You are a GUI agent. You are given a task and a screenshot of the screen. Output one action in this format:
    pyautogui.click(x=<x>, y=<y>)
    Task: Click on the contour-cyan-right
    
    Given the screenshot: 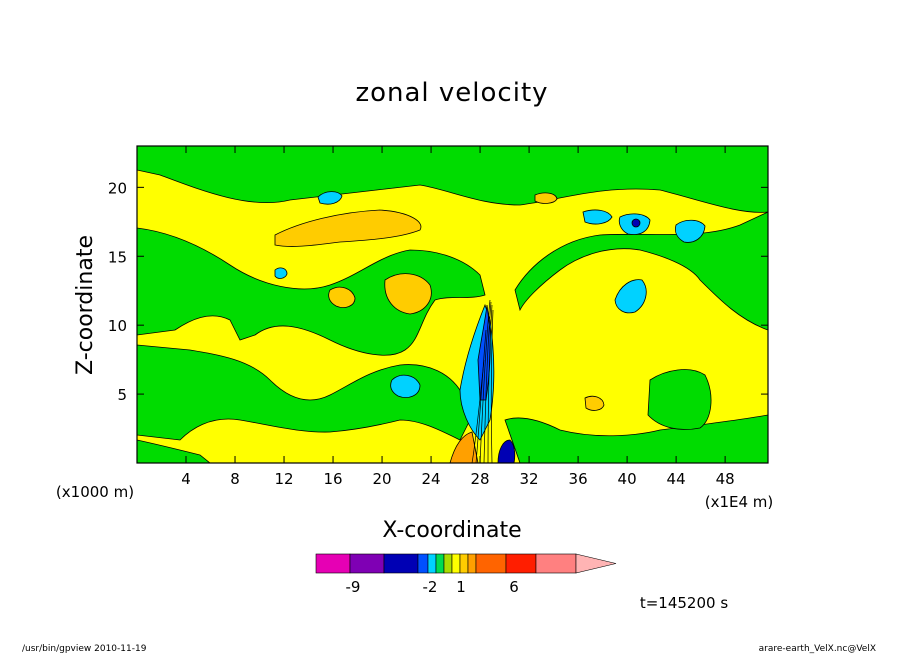 What is the action you would take?
    pyautogui.click(x=630, y=296)
    